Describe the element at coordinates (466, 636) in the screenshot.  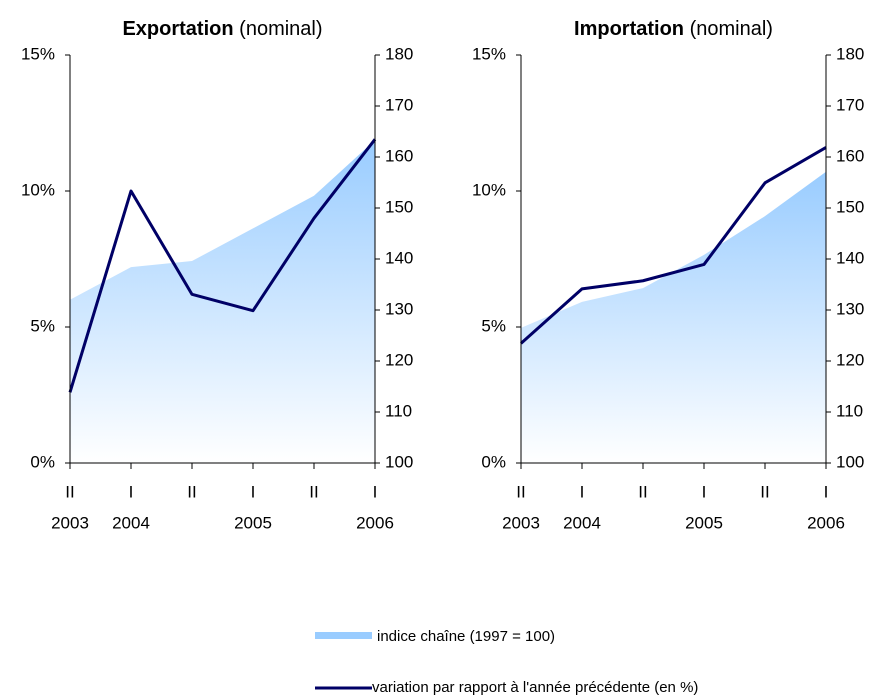
I see `legend-label: indice chaîne (1997 = 100)` at that location.